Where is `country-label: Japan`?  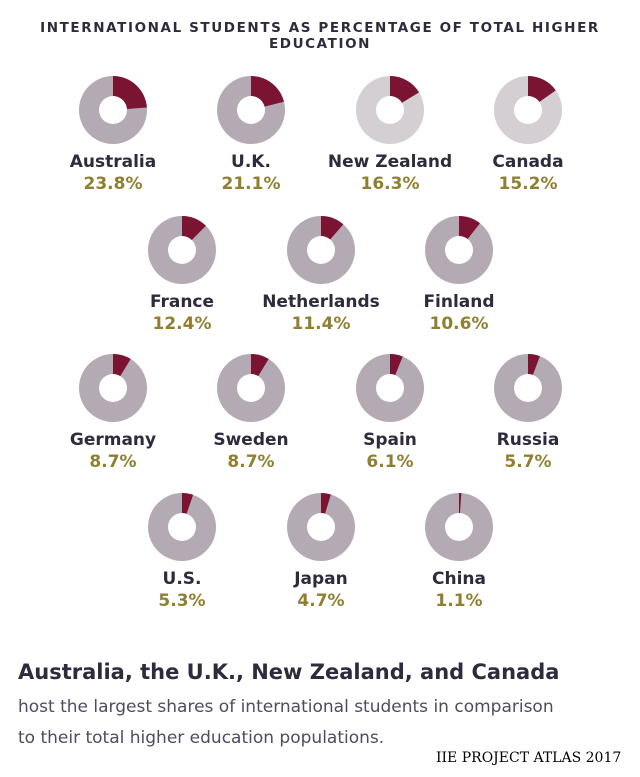
country-label: Japan is located at coordinates (321, 579).